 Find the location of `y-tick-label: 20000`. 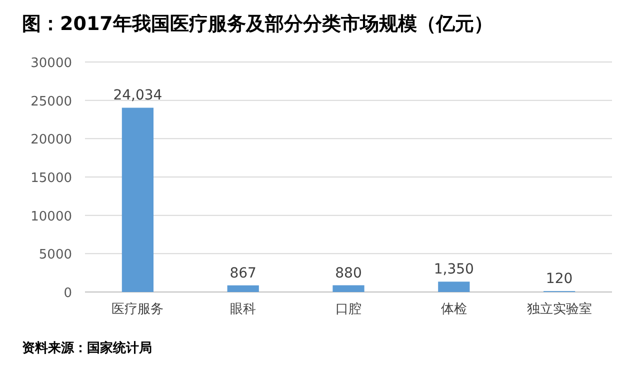

y-tick-label: 20000 is located at coordinates (51, 140).